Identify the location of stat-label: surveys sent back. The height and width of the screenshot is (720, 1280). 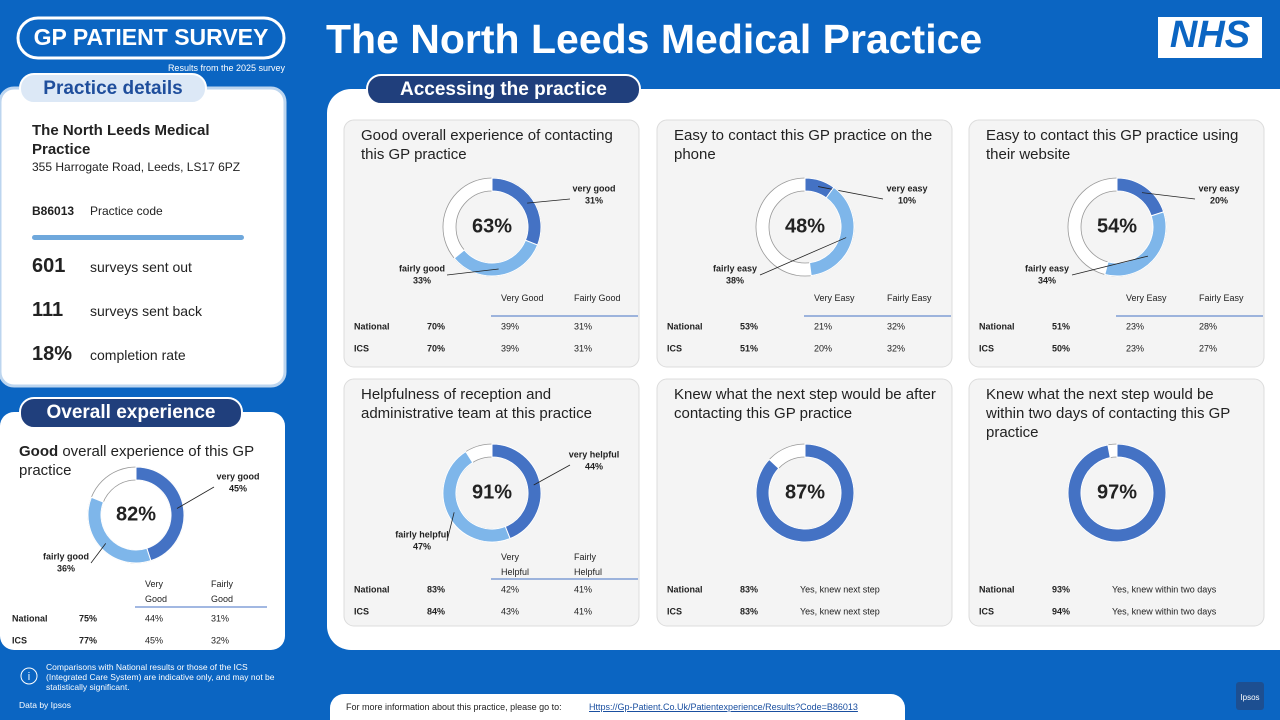
(146, 311).